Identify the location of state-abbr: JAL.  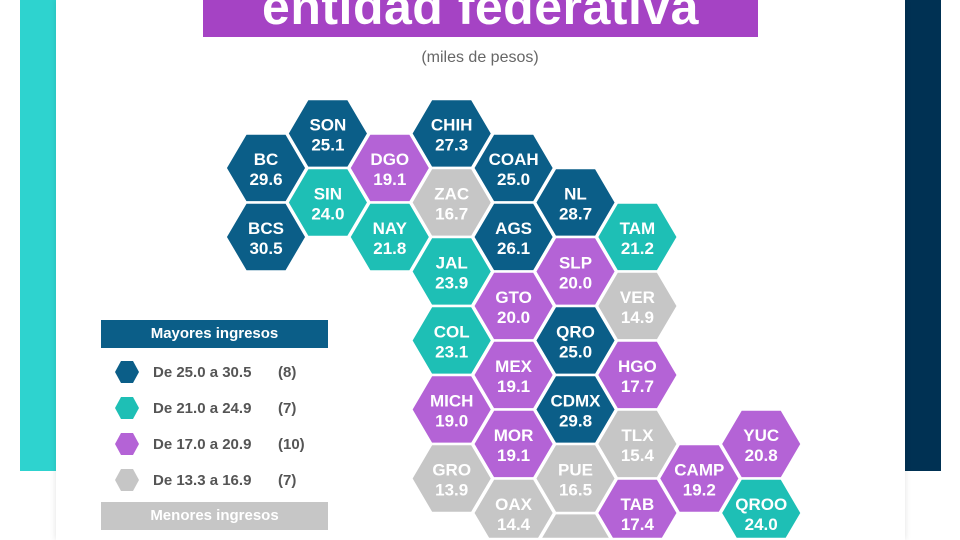
(452, 263).